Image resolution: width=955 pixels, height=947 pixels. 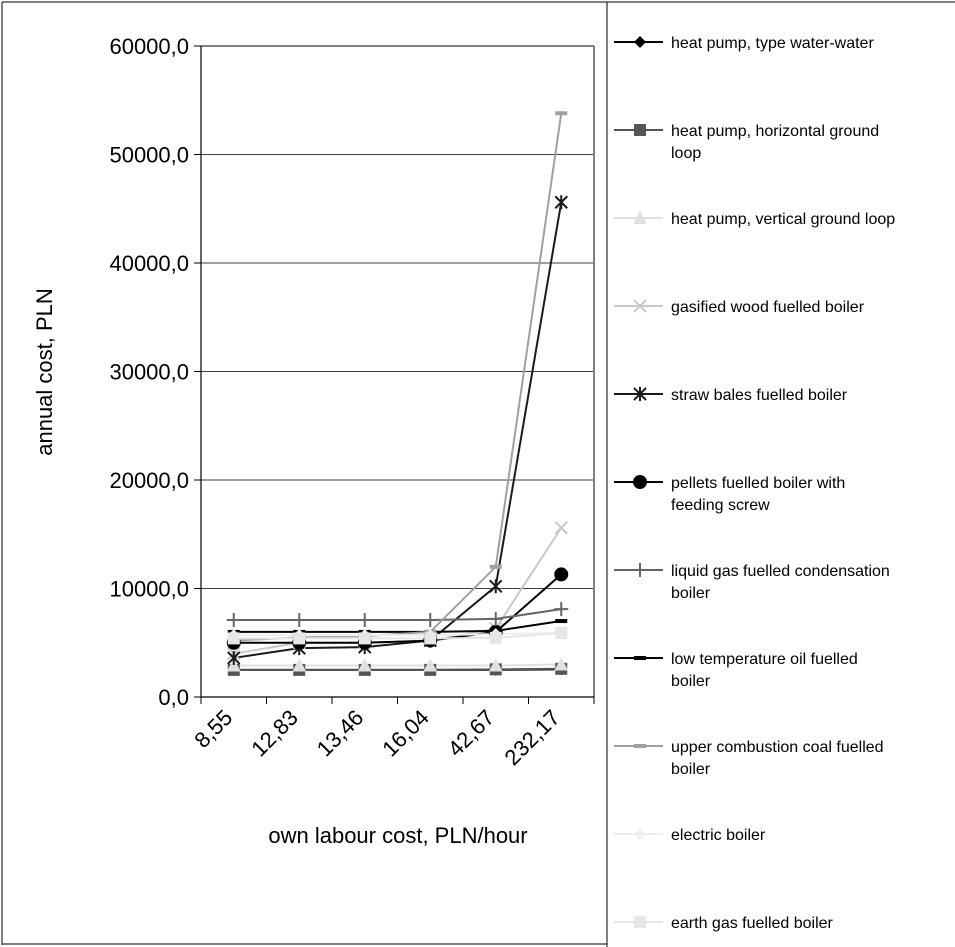 What do you see at coordinates (752, 923) in the screenshot?
I see `legend-label: earth gas fuelled boiler` at bounding box center [752, 923].